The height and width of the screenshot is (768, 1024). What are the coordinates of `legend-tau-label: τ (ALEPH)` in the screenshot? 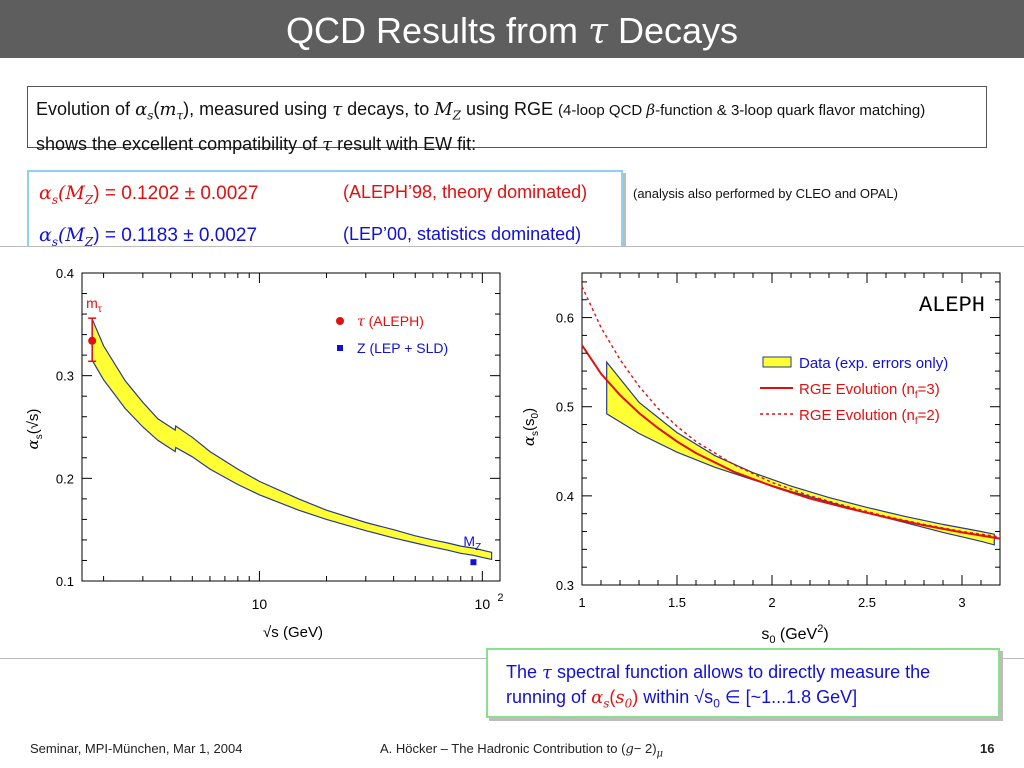 It's located at (390, 321).